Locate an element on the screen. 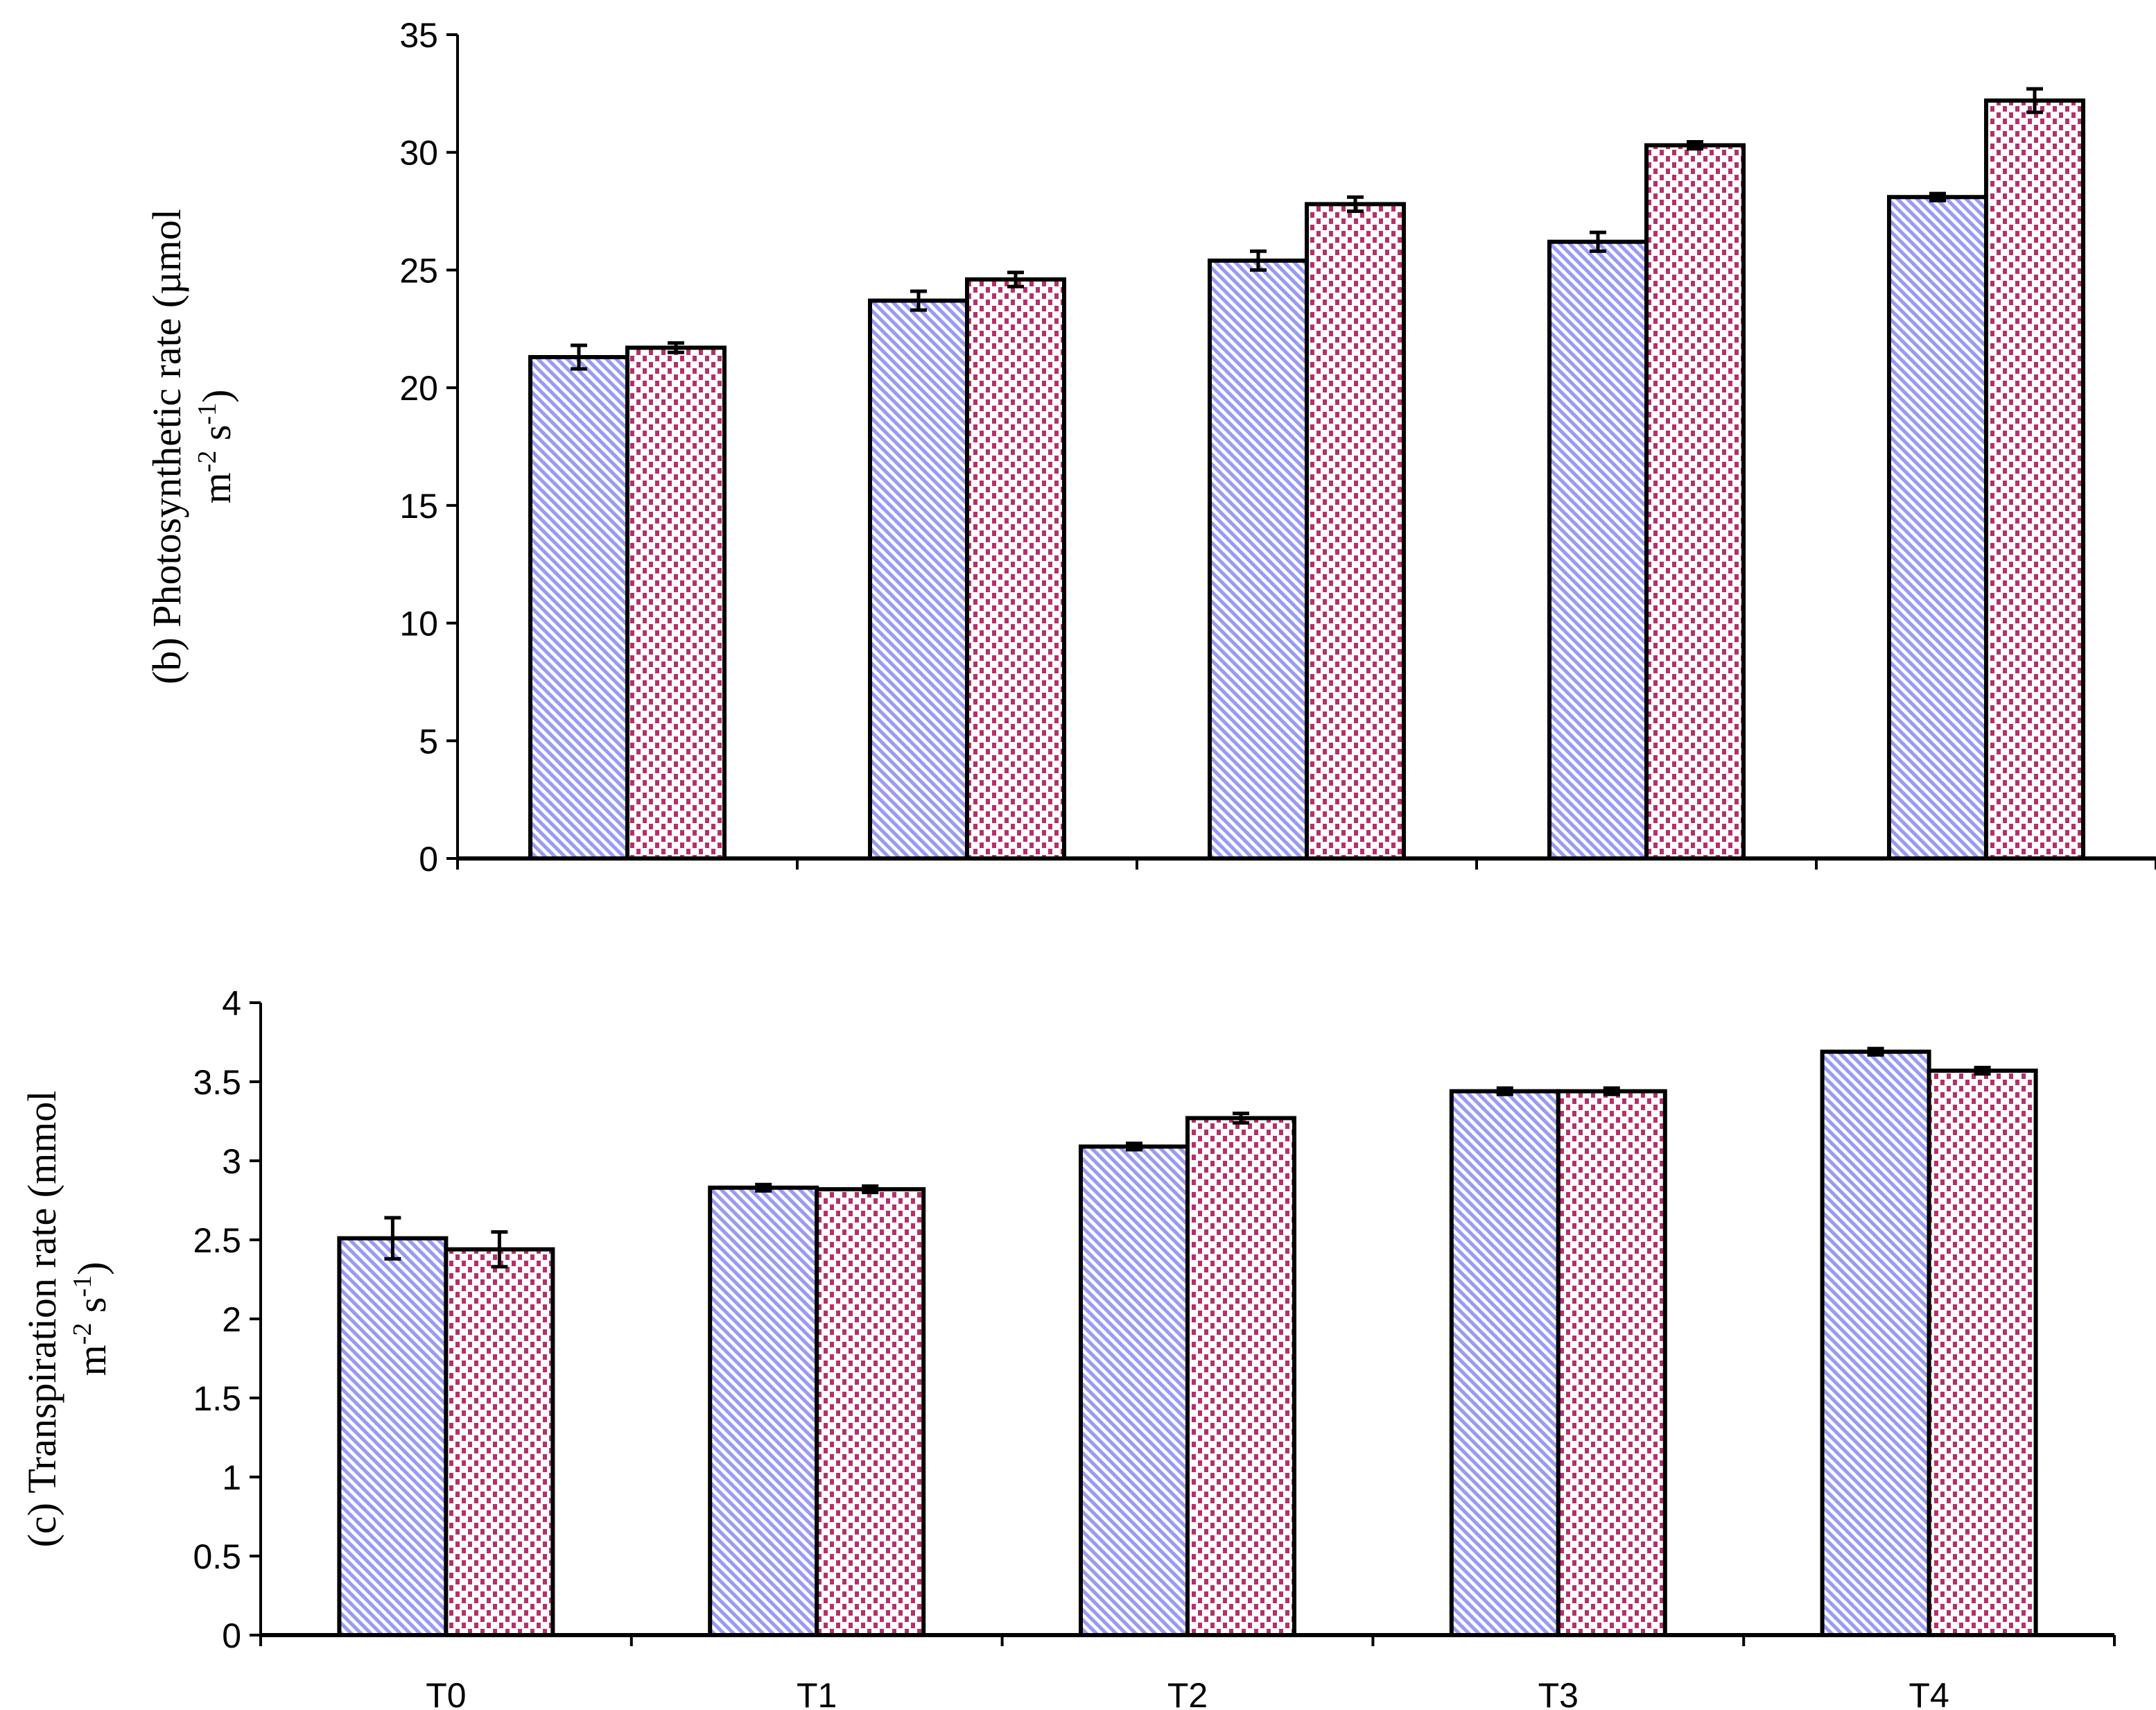 The height and width of the screenshot is (1710, 2156). y-tick-label: 10 is located at coordinates (419, 624).